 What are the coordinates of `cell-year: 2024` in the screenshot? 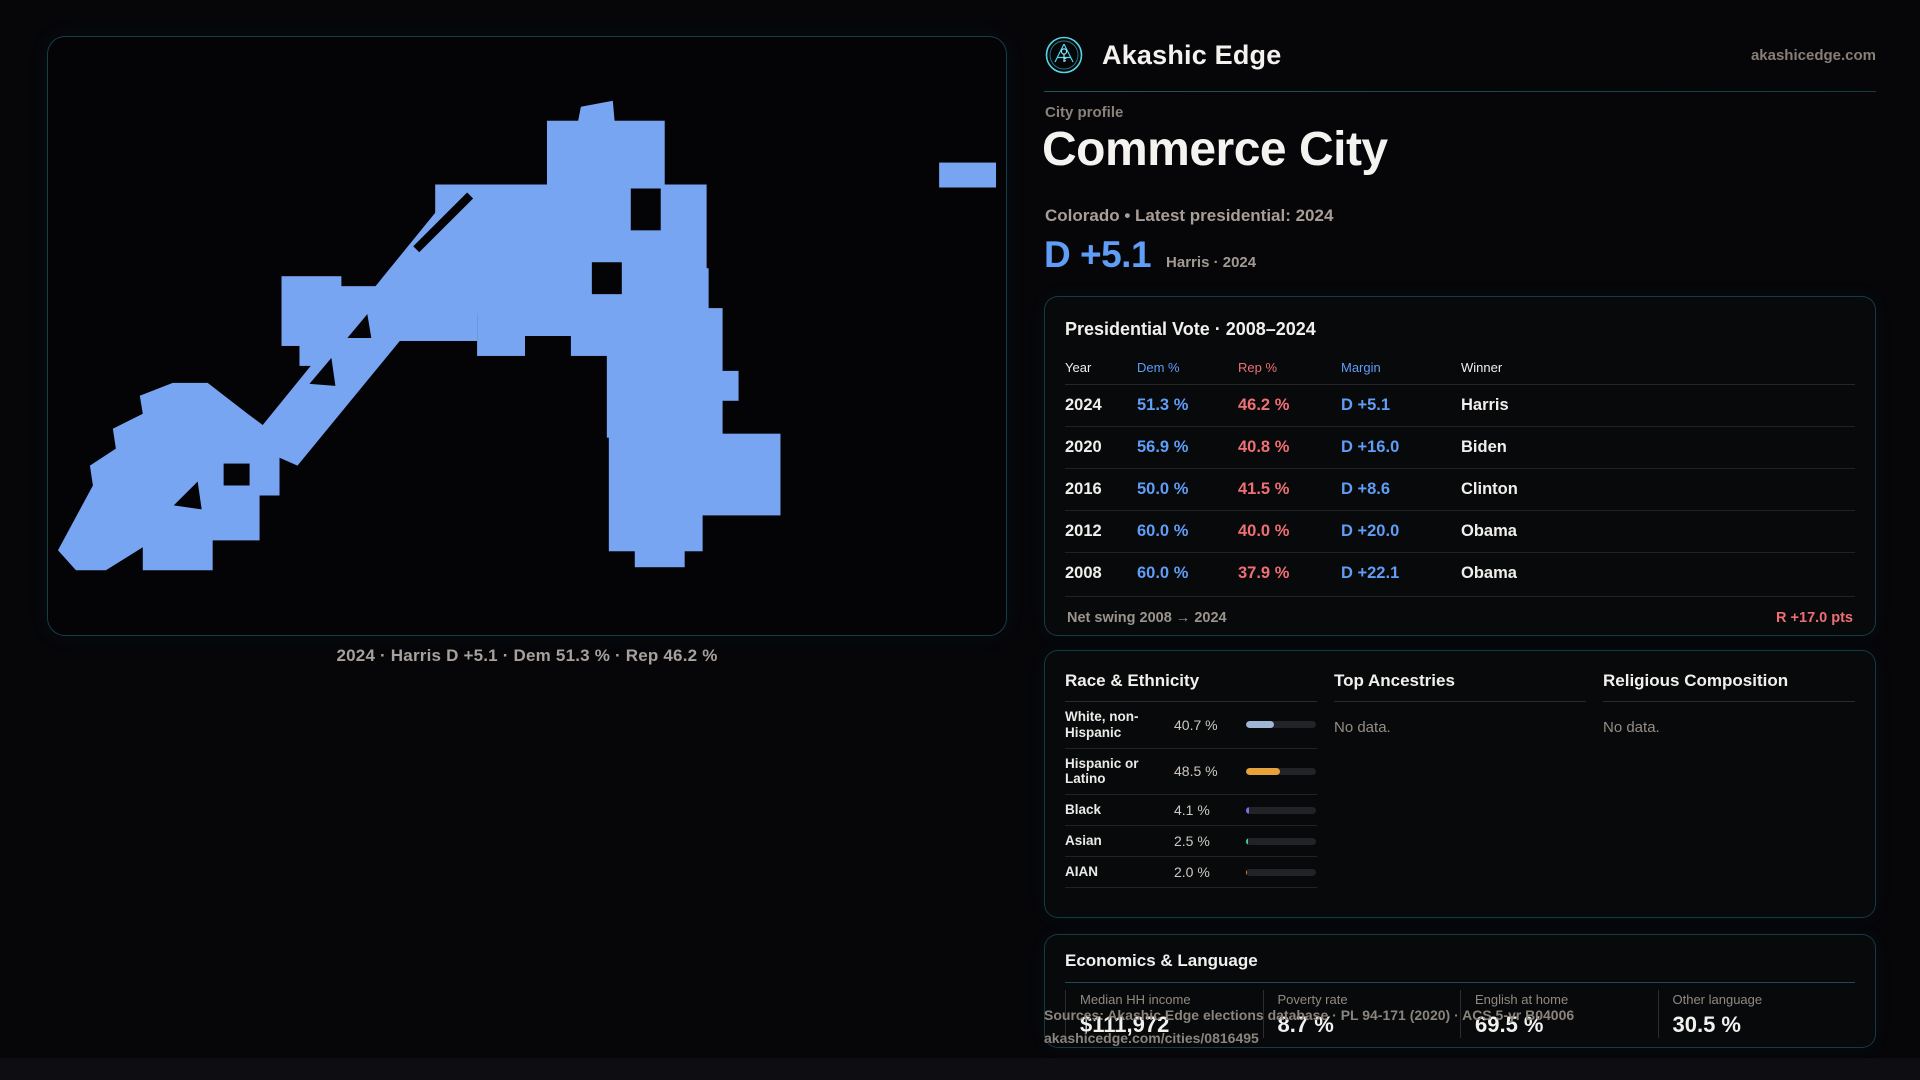 It's located at (1101, 405).